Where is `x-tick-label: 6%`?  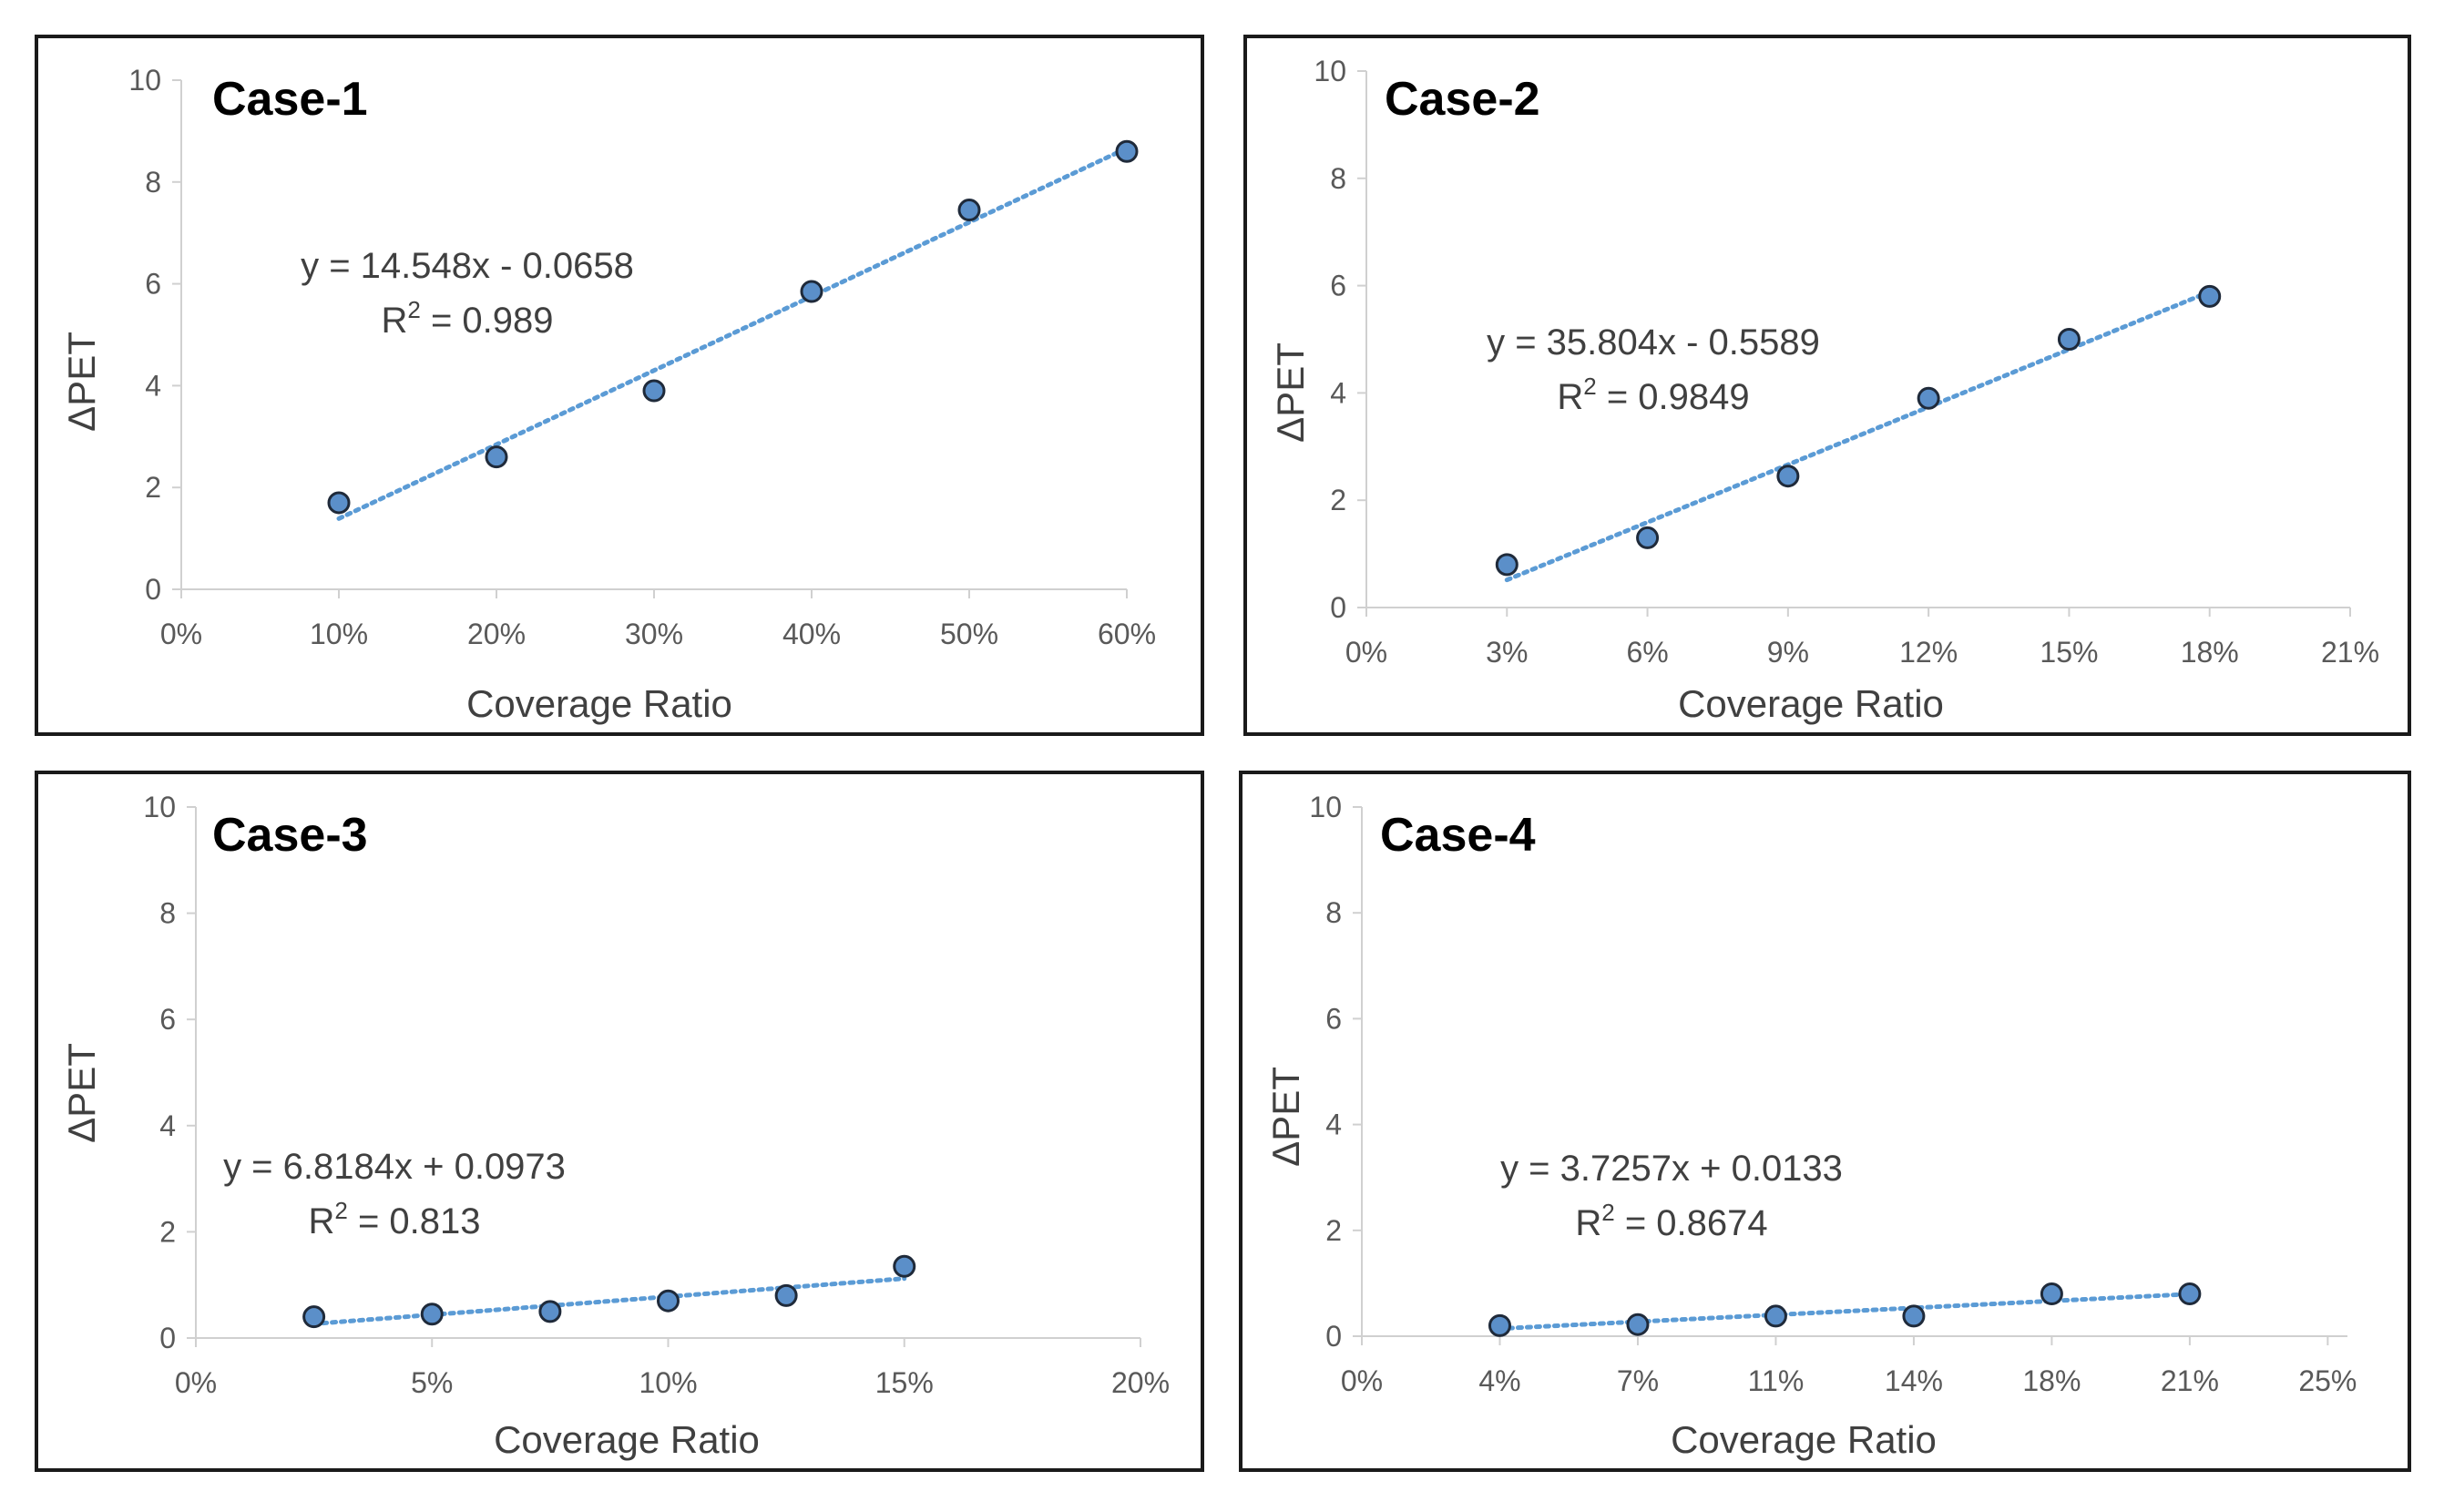
x-tick-label: 6% is located at coordinates (1647, 652).